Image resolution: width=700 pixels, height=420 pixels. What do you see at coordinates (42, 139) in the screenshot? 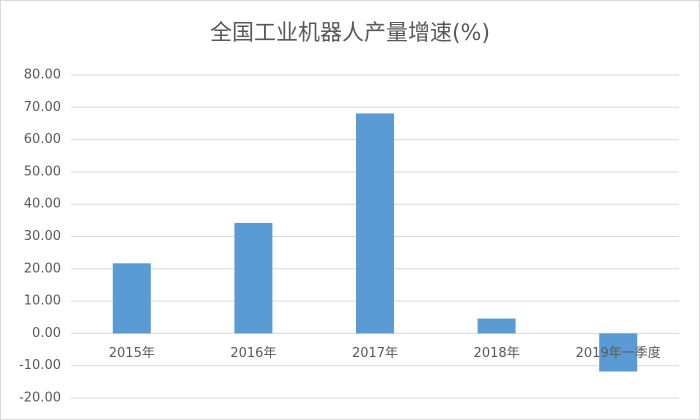
I see `y-tick-label: 60.00` at bounding box center [42, 139].